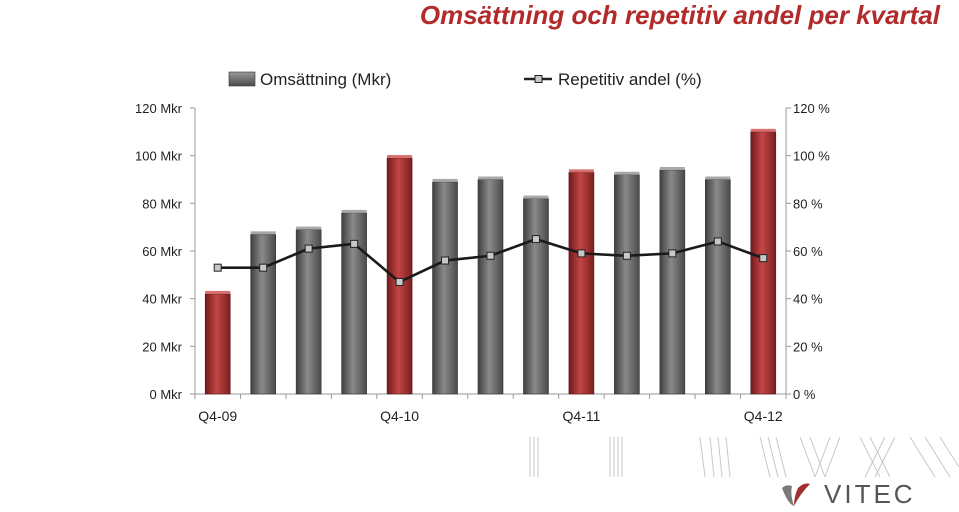  Describe the element at coordinates (399, 416) in the screenshot. I see `x-tick-label-Q4-10: Q4-10` at that location.